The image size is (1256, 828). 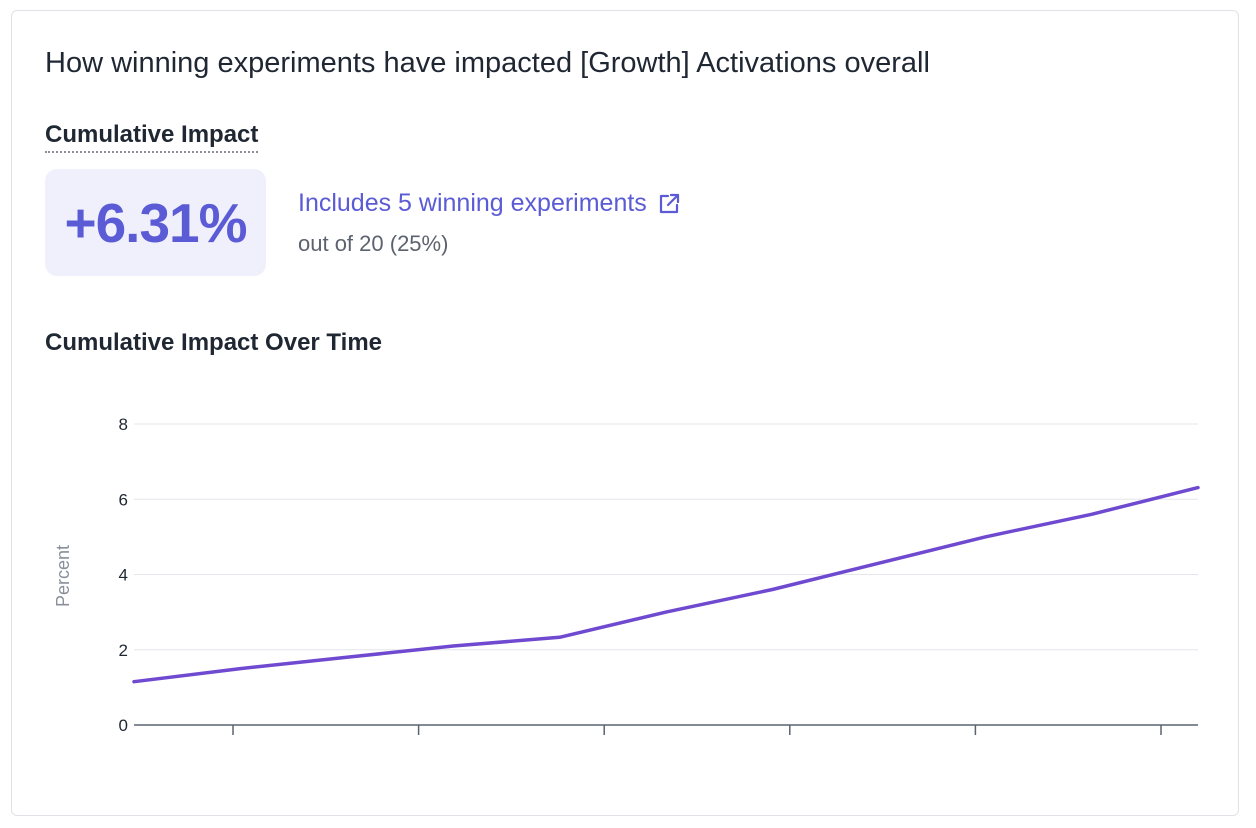 I want to click on y-tick-label: 4, so click(x=123, y=575).